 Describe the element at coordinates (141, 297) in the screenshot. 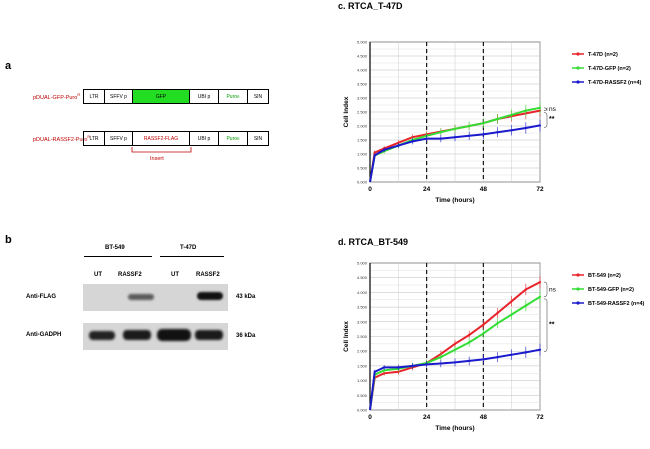

I see `band-flag-bt549-rassf2` at that location.